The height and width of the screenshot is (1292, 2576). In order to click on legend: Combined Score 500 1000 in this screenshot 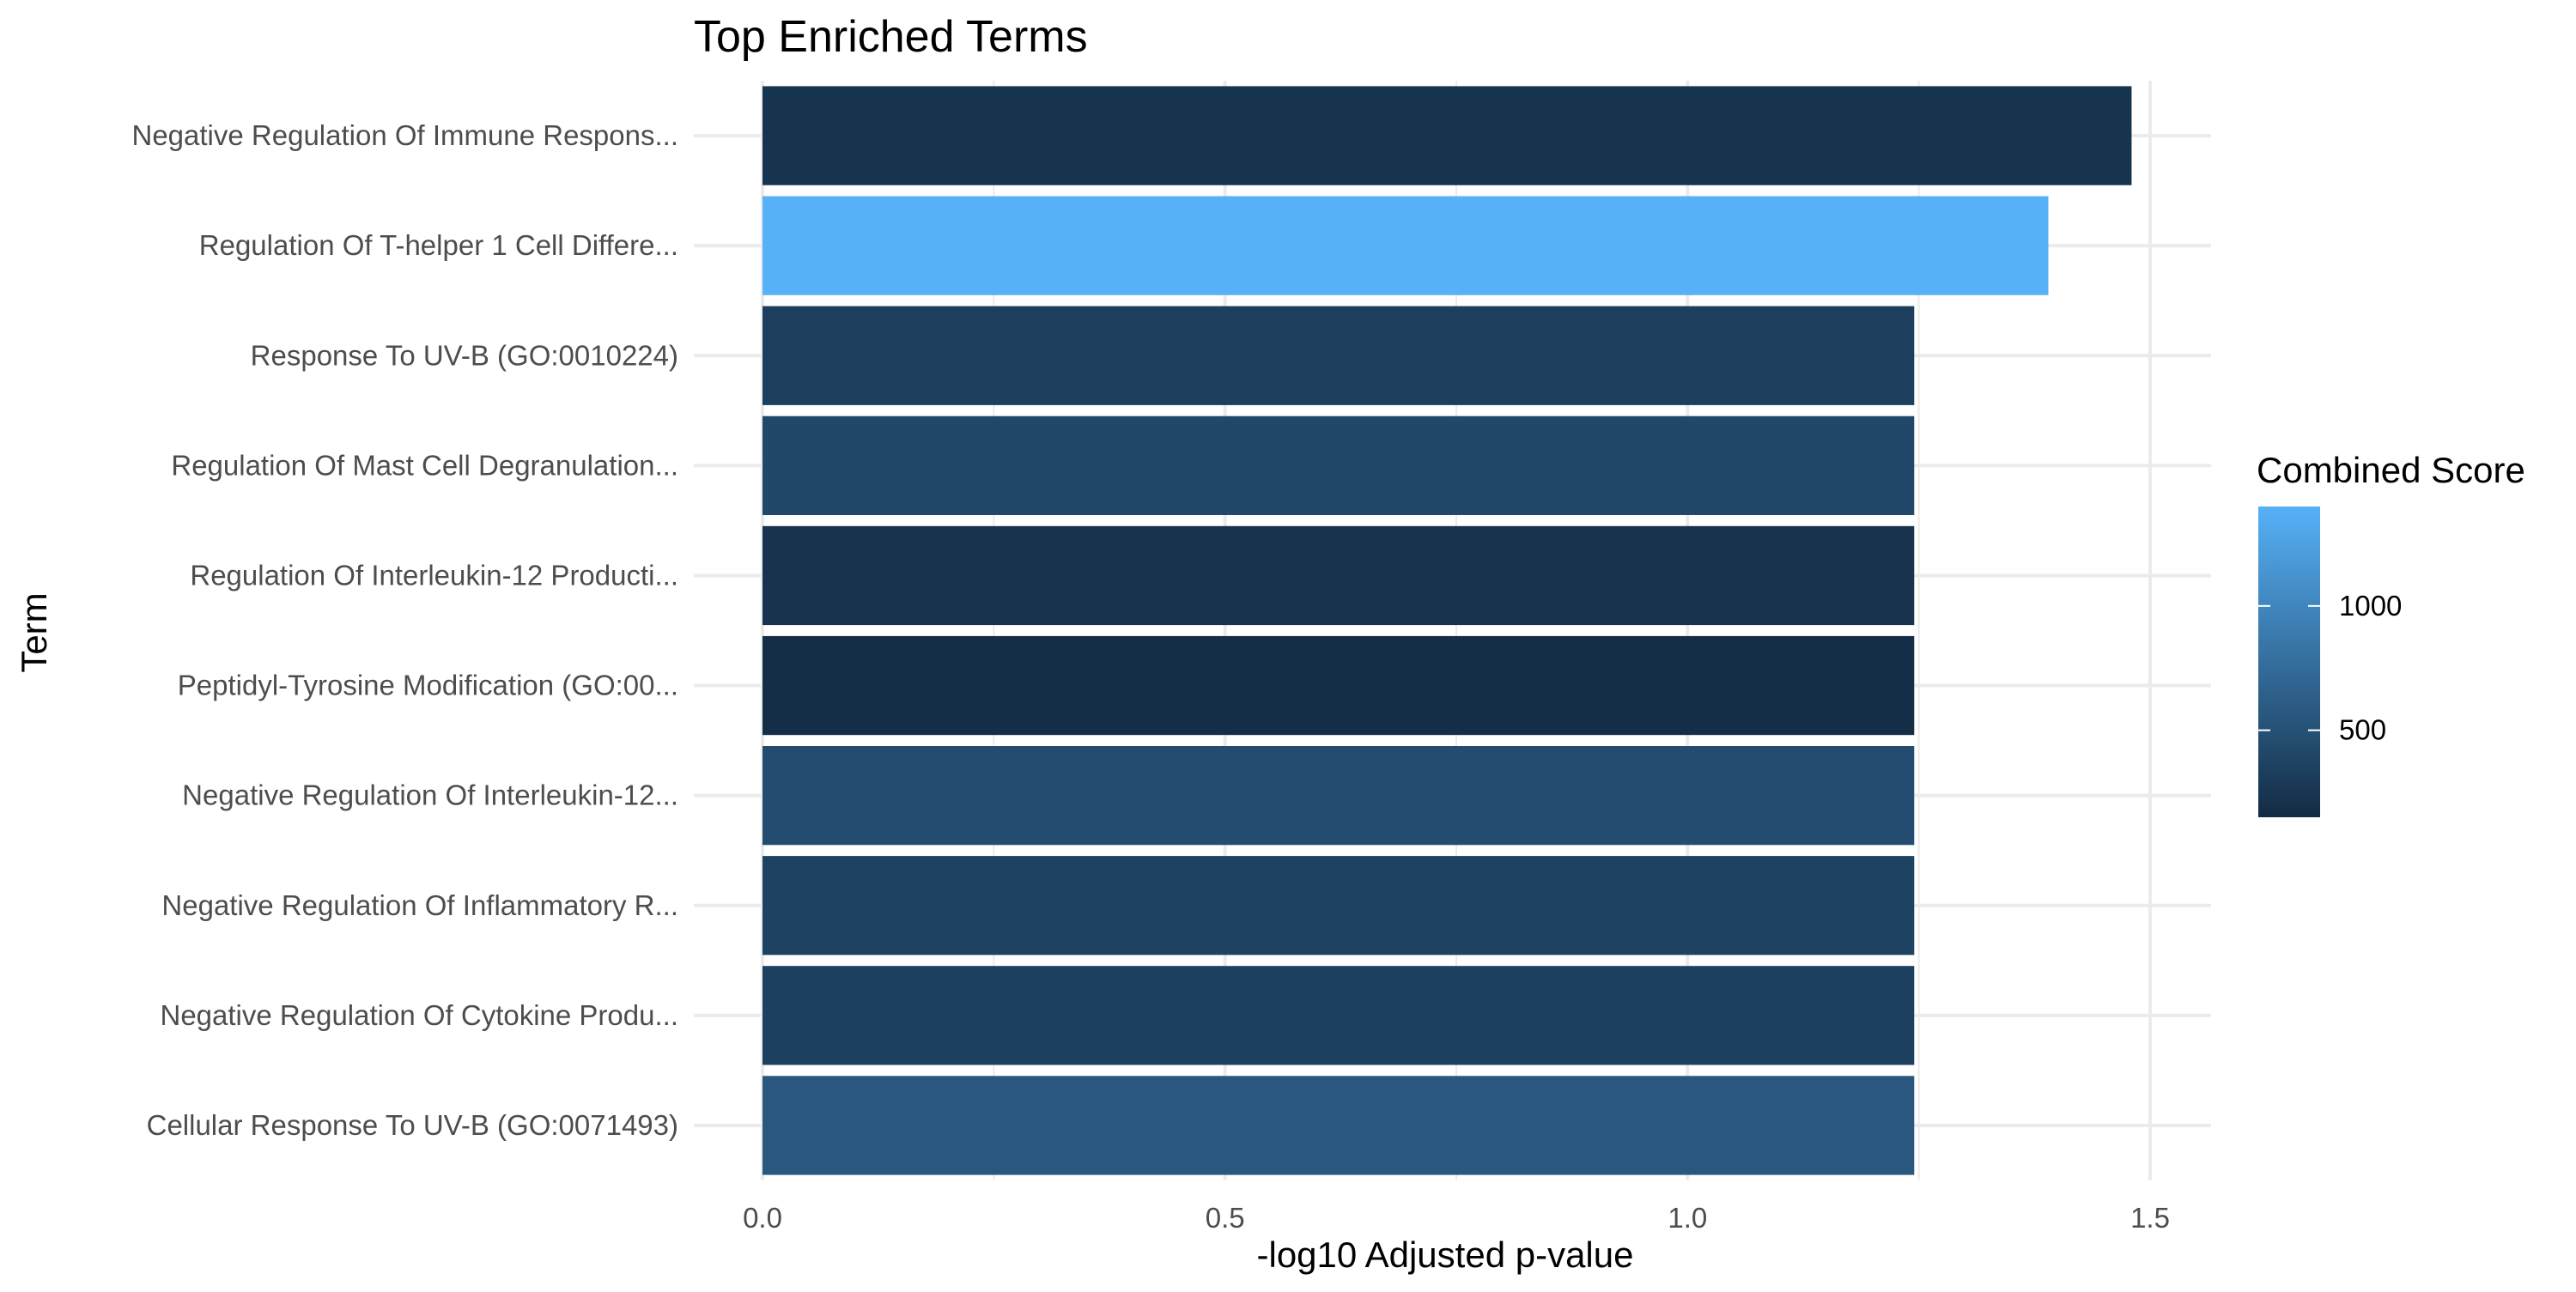, I will do `click(2391, 633)`.